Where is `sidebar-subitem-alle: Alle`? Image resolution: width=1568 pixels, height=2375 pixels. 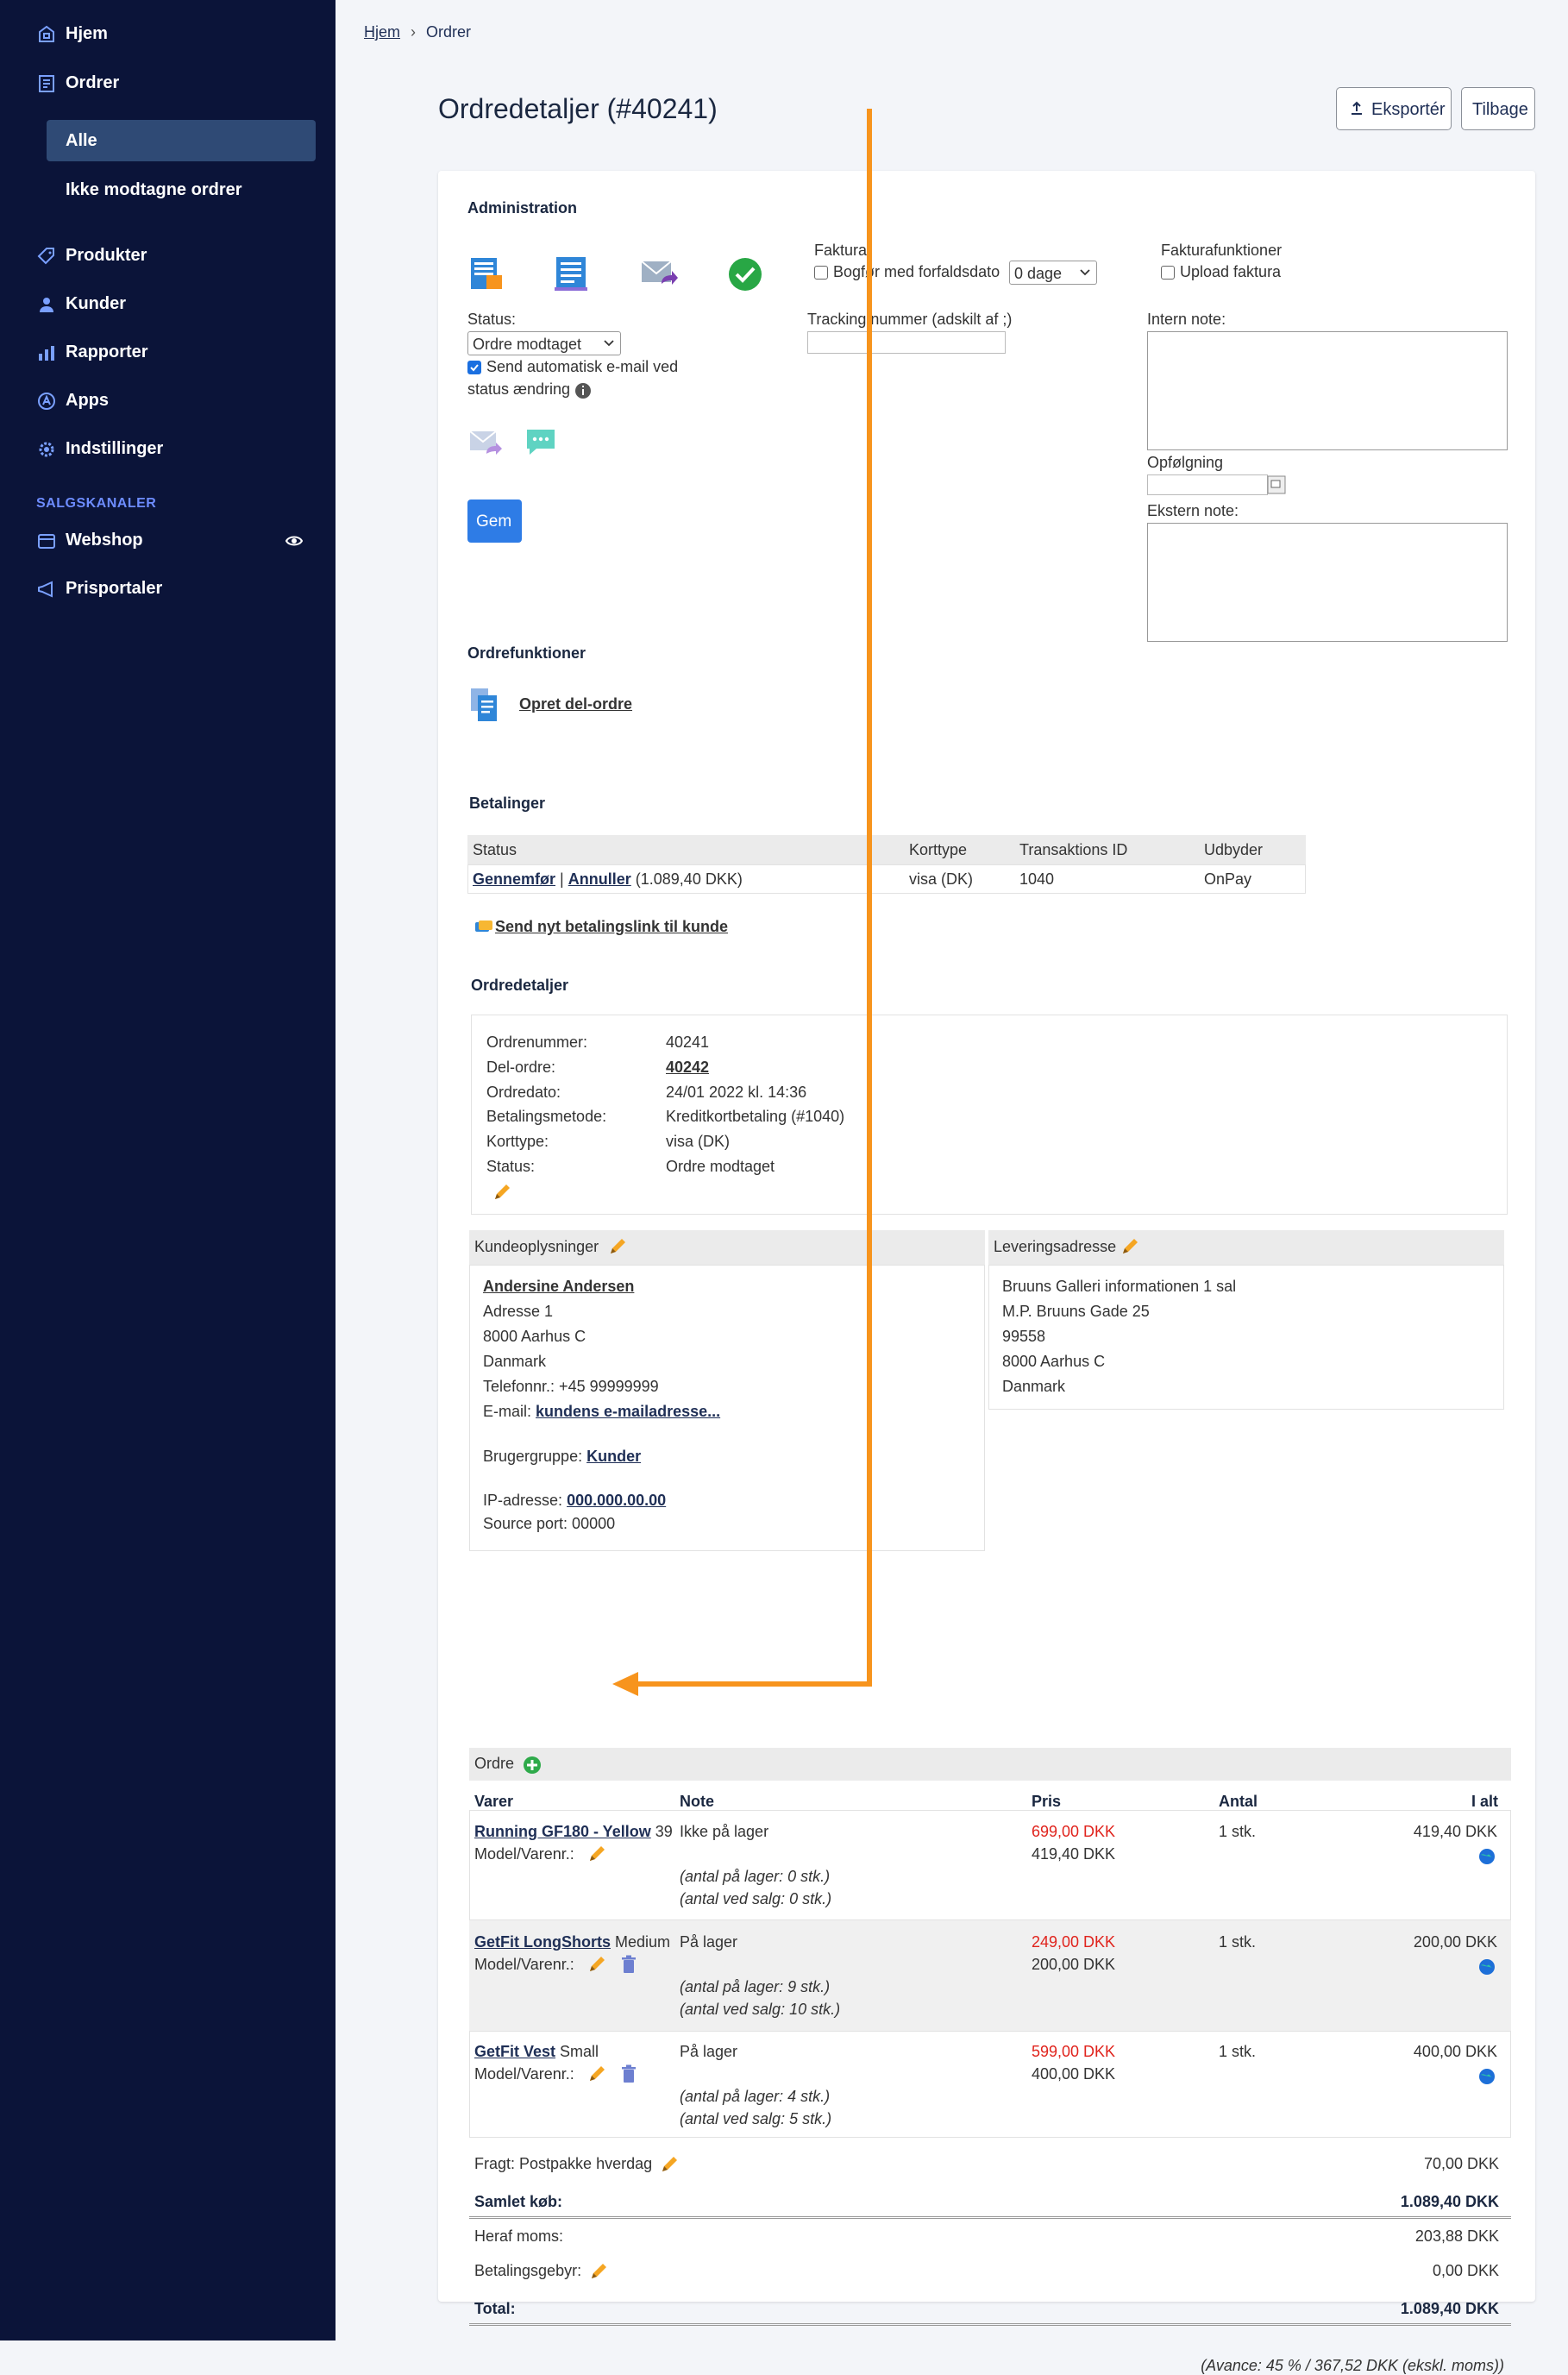
sidebar-subitem-alle: Alle is located at coordinates (181, 140).